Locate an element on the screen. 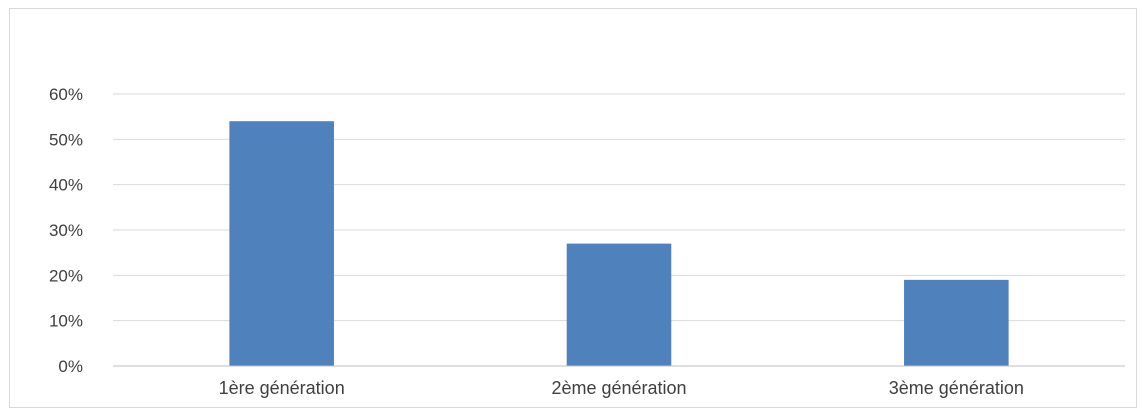 The width and height of the screenshot is (1147, 410). y-tick-label: 20% is located at coordinates (66, 275).